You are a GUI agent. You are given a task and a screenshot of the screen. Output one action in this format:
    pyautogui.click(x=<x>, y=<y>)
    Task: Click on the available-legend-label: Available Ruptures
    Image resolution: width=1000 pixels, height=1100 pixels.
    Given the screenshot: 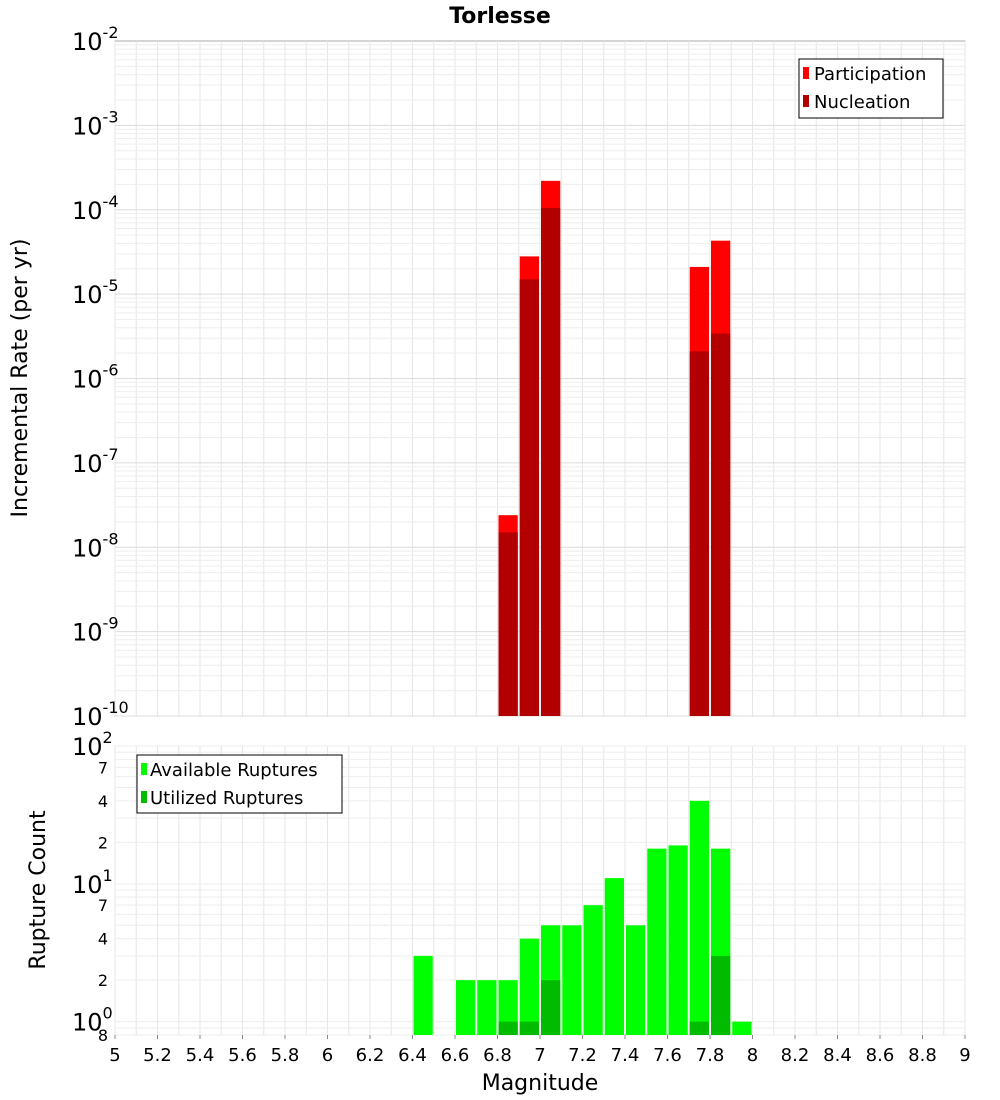 What is the action you would take?
    pyautogui.click(x=234, y=770)
    